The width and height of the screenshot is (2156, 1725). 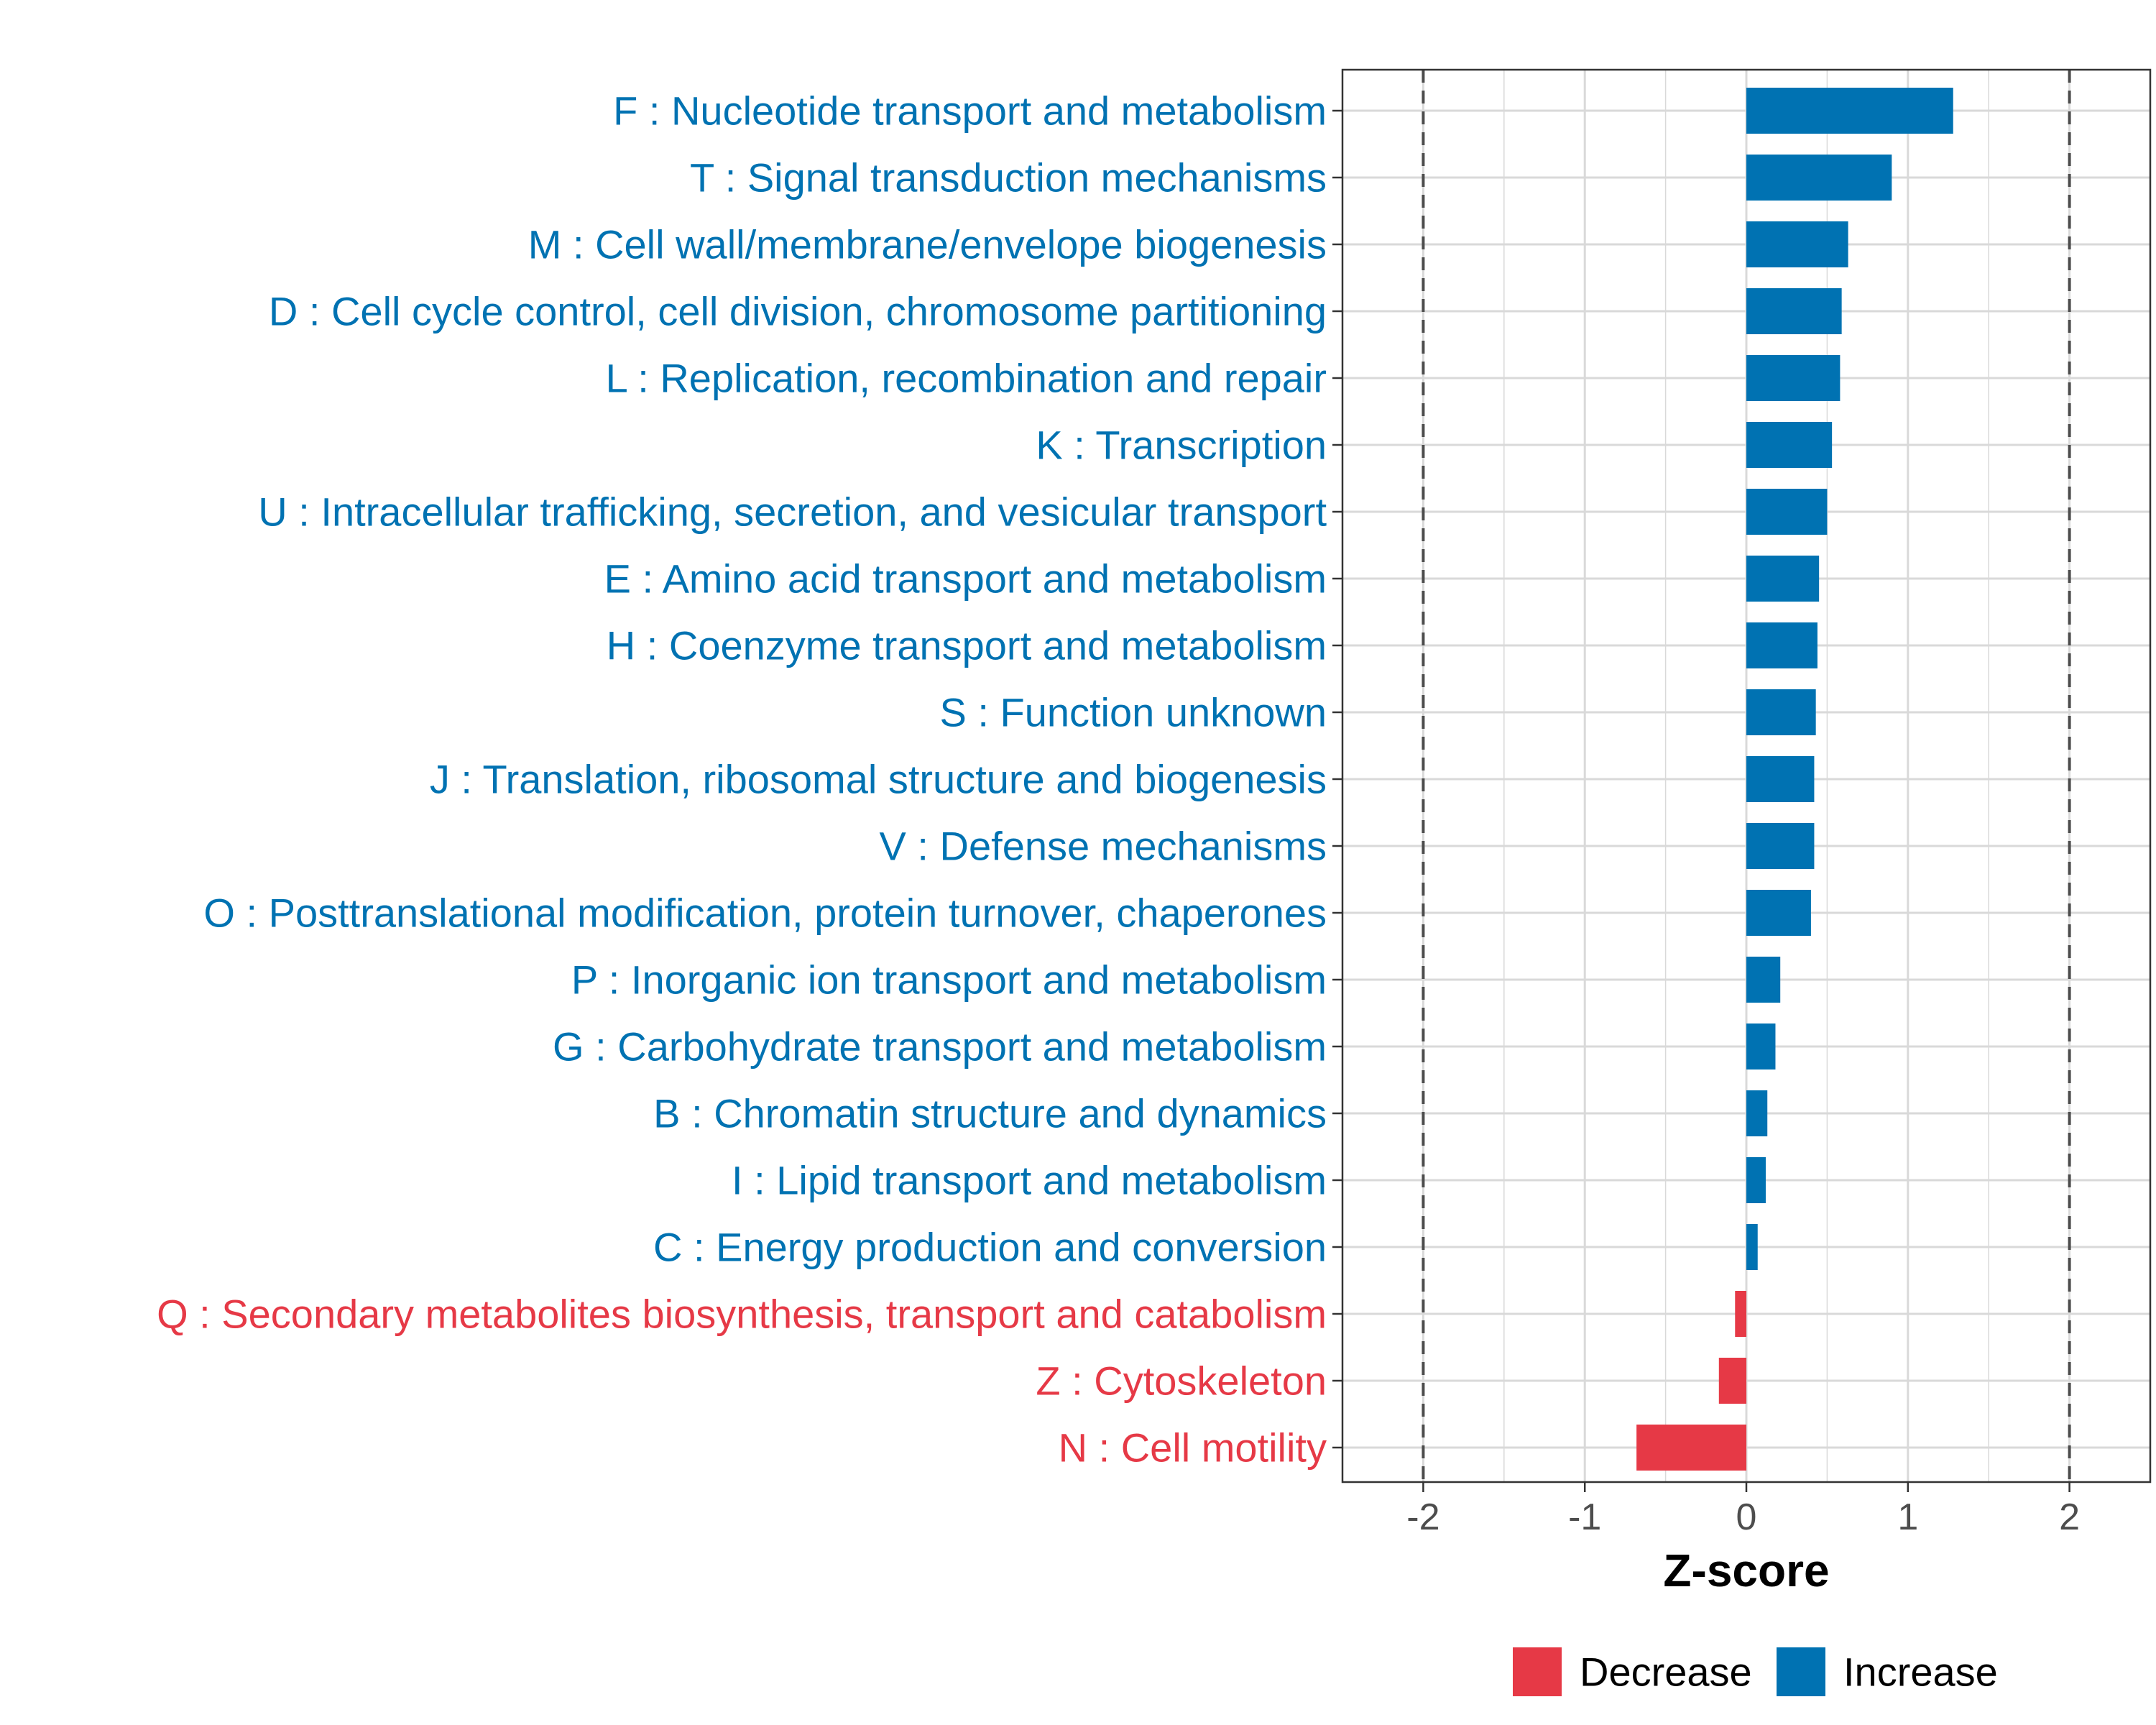 I want to click on category-label: S : Function unknown, so click(x=1133, y=712).